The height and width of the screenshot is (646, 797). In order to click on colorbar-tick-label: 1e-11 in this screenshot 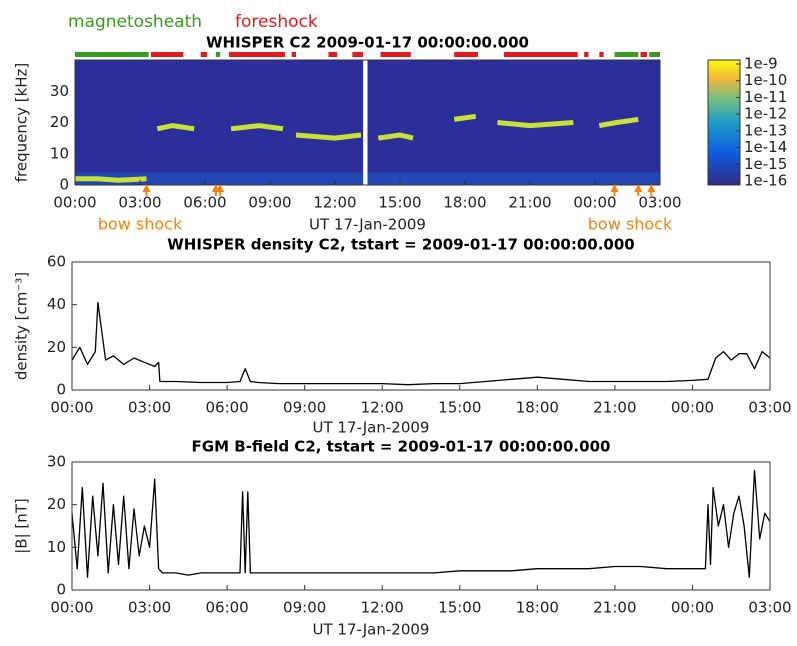, I will do `click(765, 97)`.